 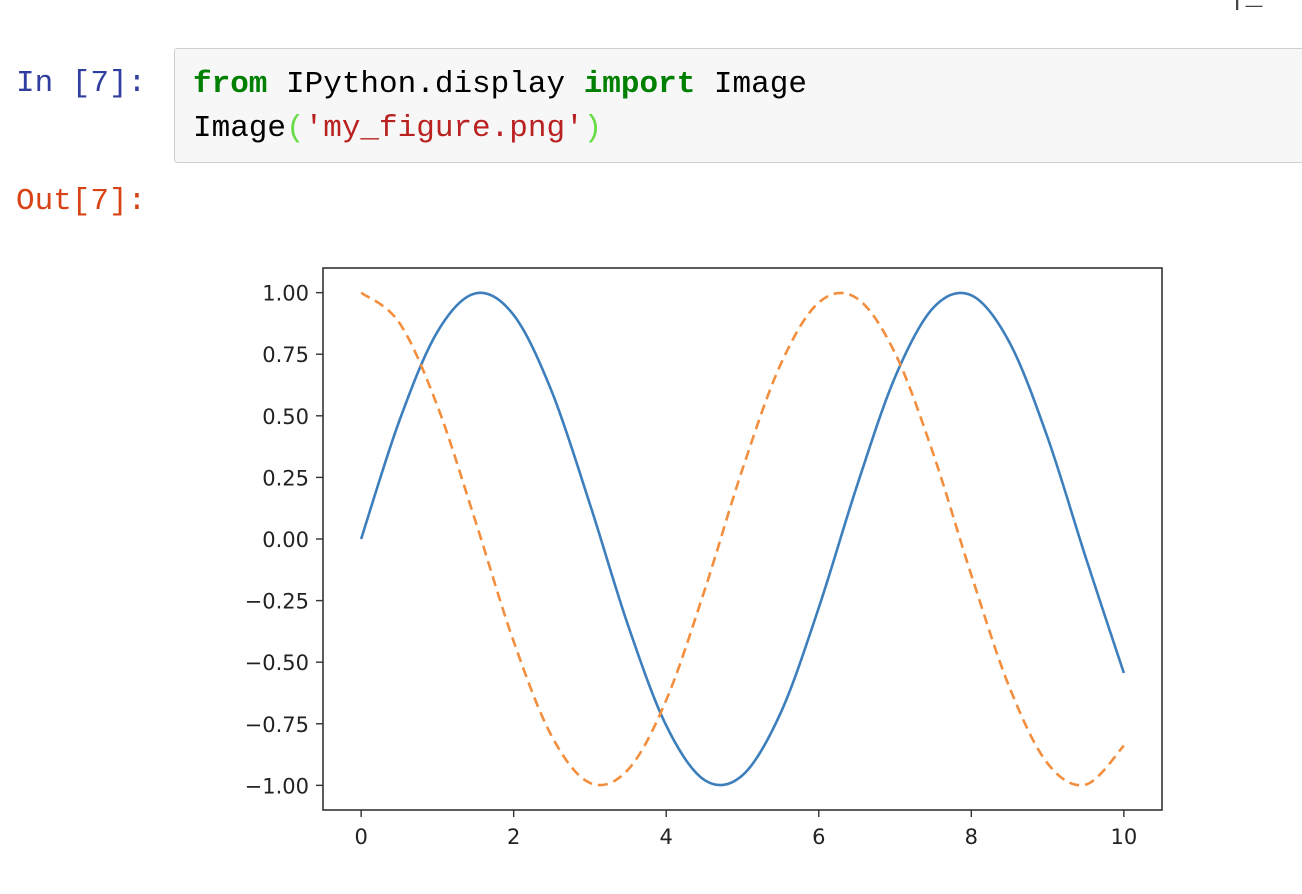 What do you see at coordinates (360, 837) in the screenshot?
I see `x-tick-label: 0` at bounding box center [360, 837].